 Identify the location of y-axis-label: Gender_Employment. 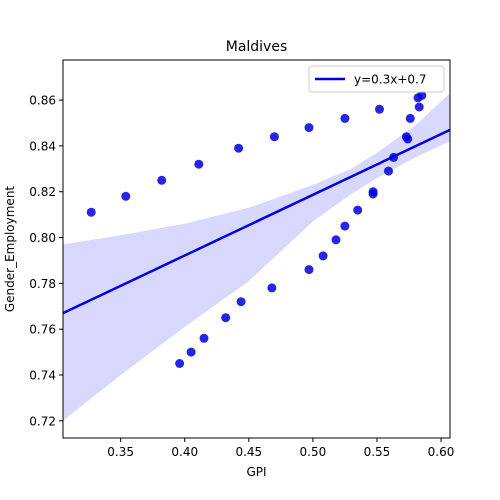
(10, 249).